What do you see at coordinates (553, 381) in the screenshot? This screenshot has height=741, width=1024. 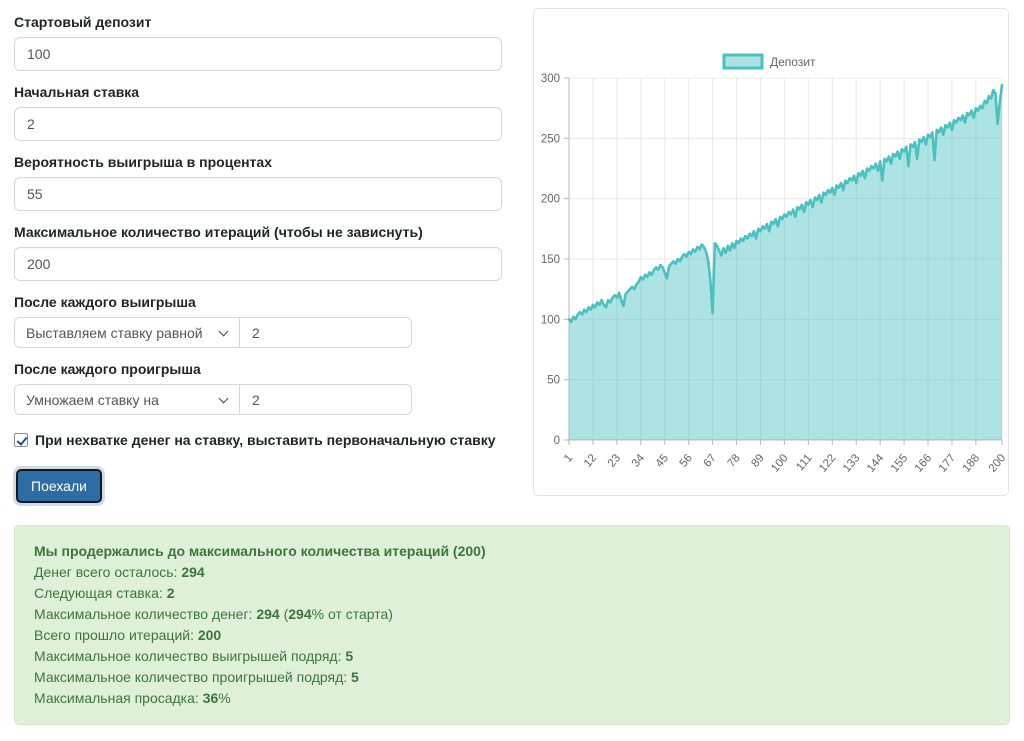 I see `svg-text: 50` at bounding box center [553, 381].